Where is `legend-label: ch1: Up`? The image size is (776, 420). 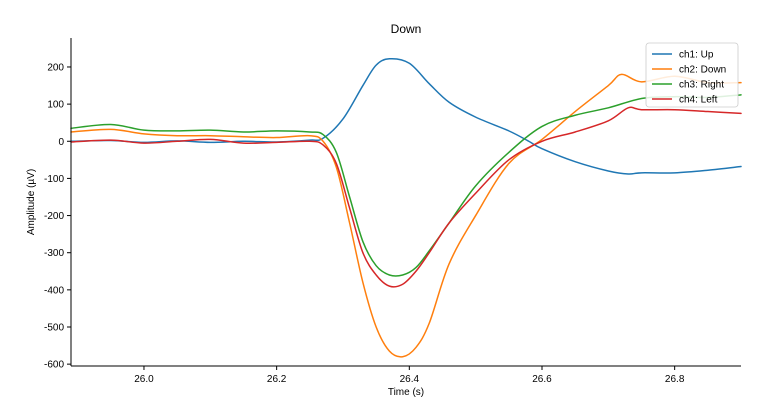
legend-label: ch1: Up is located at coordinates (696, 55).